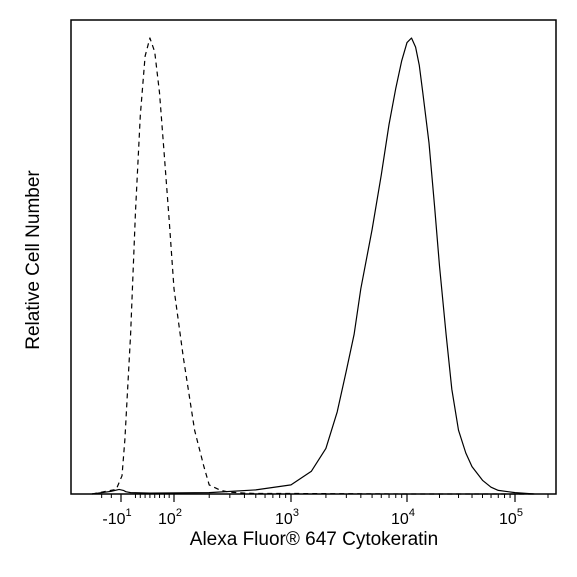 This screenshot has height=577, width=577. Describe the element at coordinates (33, 260) in the screenshot. I see `y-axis-label: Relative Cell Number` at that location.